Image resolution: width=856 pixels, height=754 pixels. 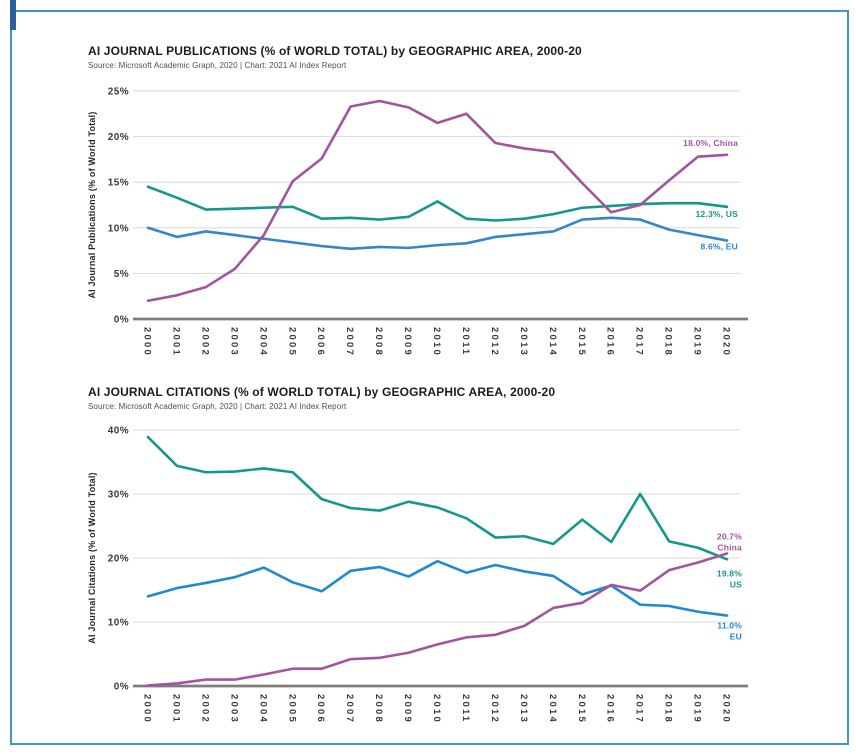 I want to click on end-label-us: 19.8%US, so click(x=729, y=578).